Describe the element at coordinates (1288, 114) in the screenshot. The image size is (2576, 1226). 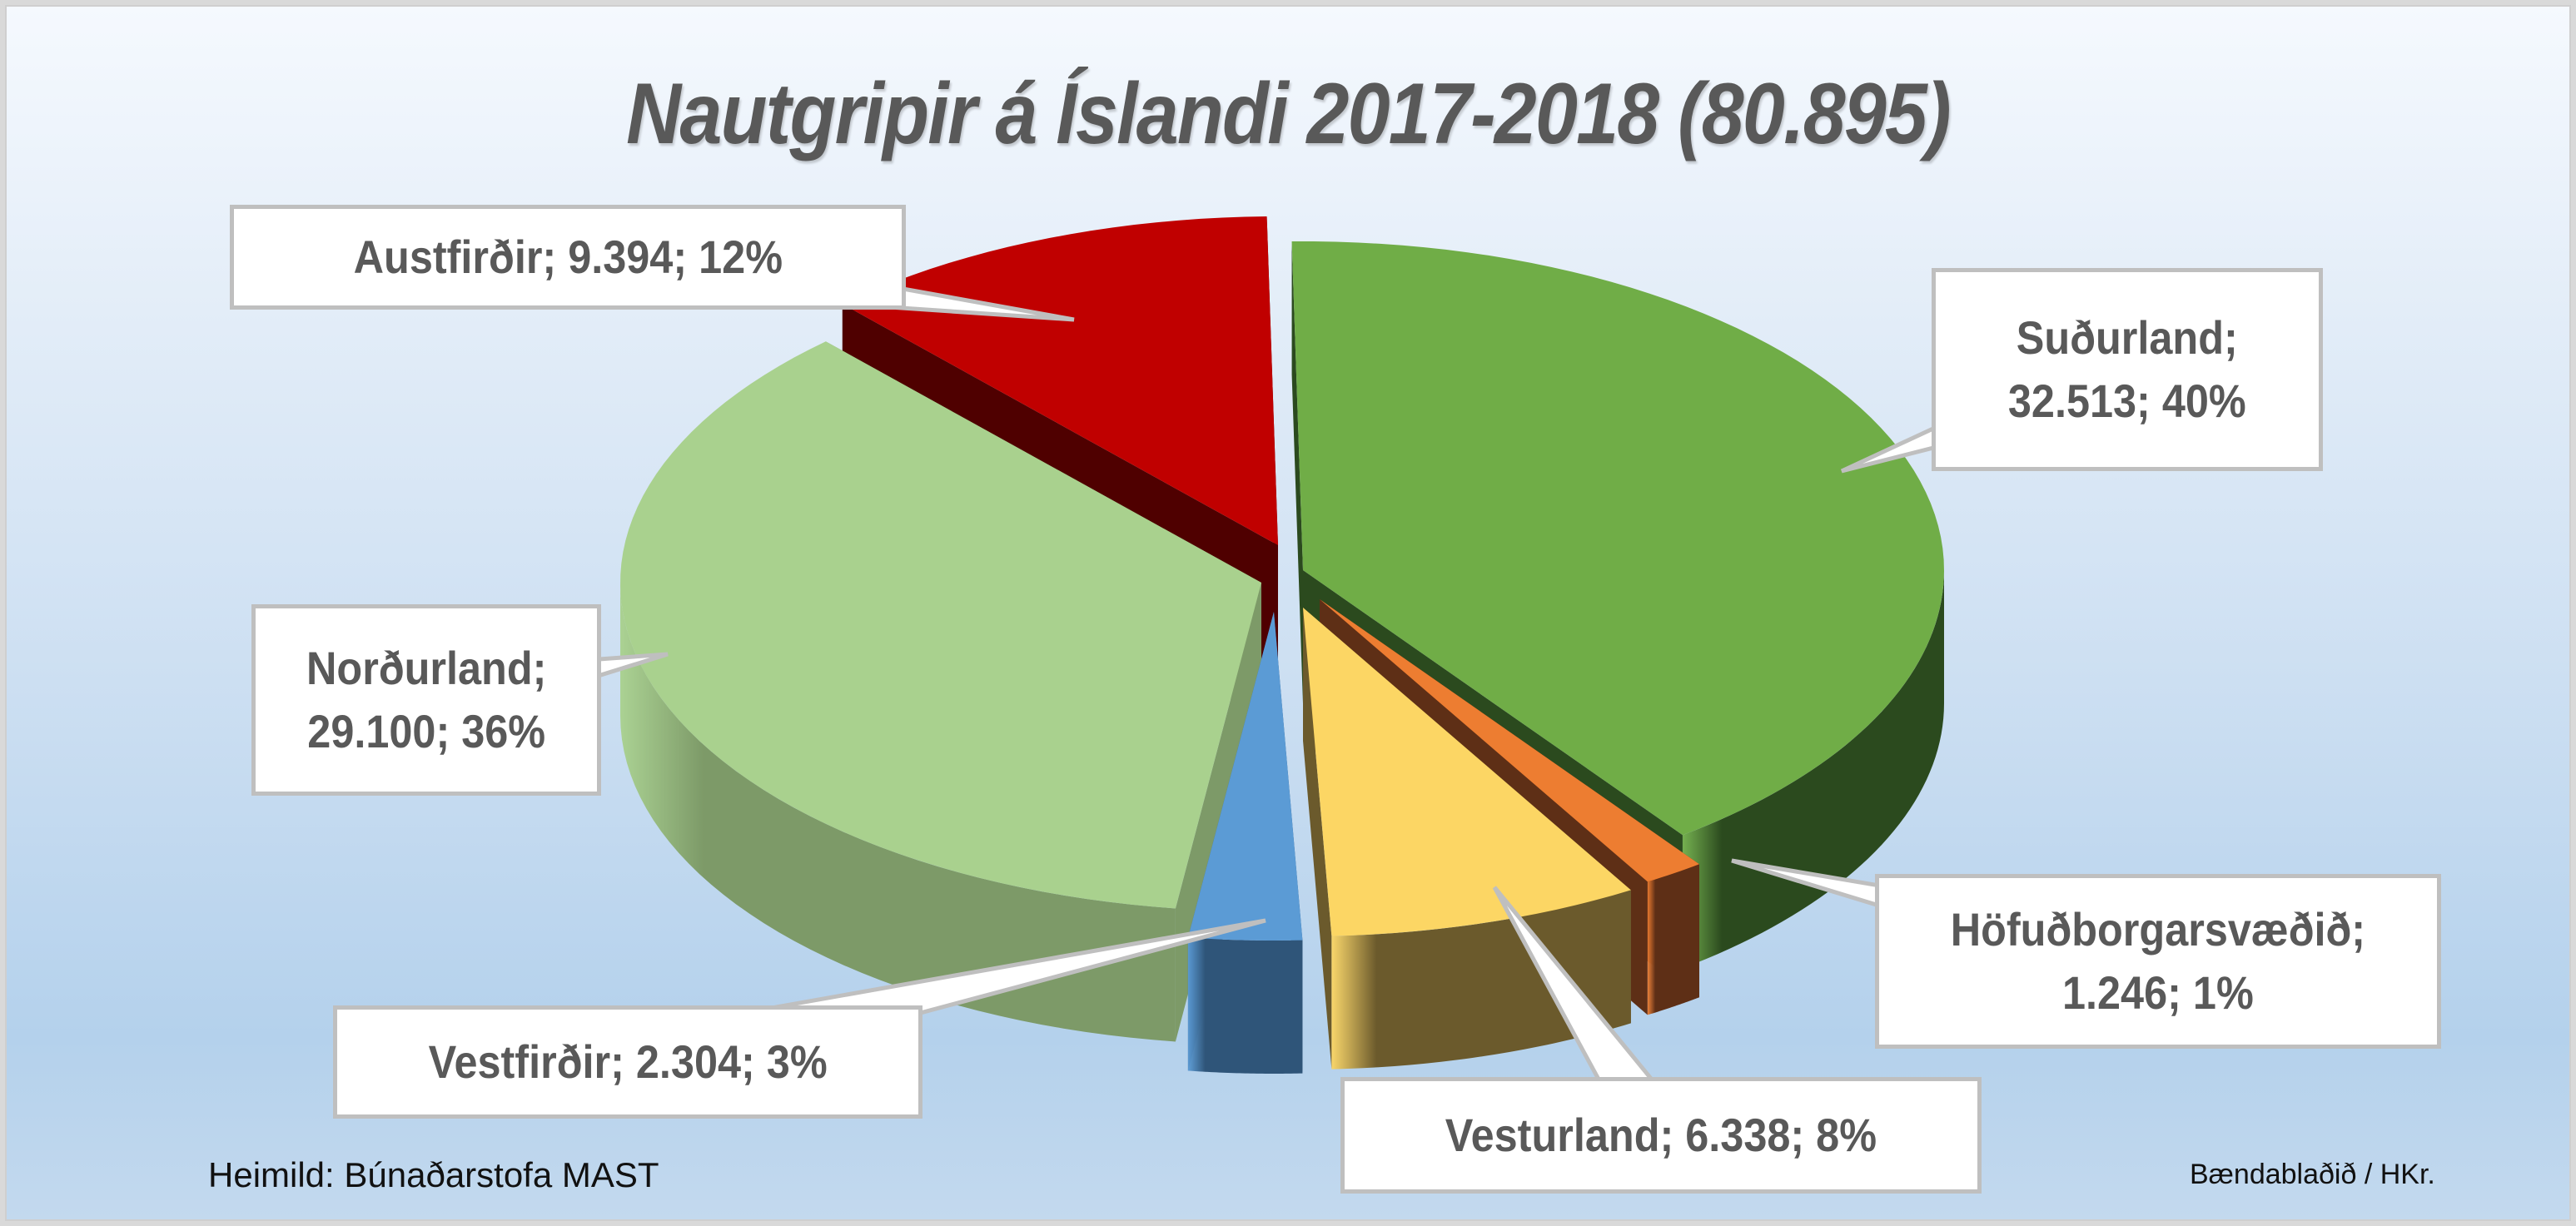
I see `chart-title: Nautgripir á Íslandi 2017-2018 (80.895)` at that location.